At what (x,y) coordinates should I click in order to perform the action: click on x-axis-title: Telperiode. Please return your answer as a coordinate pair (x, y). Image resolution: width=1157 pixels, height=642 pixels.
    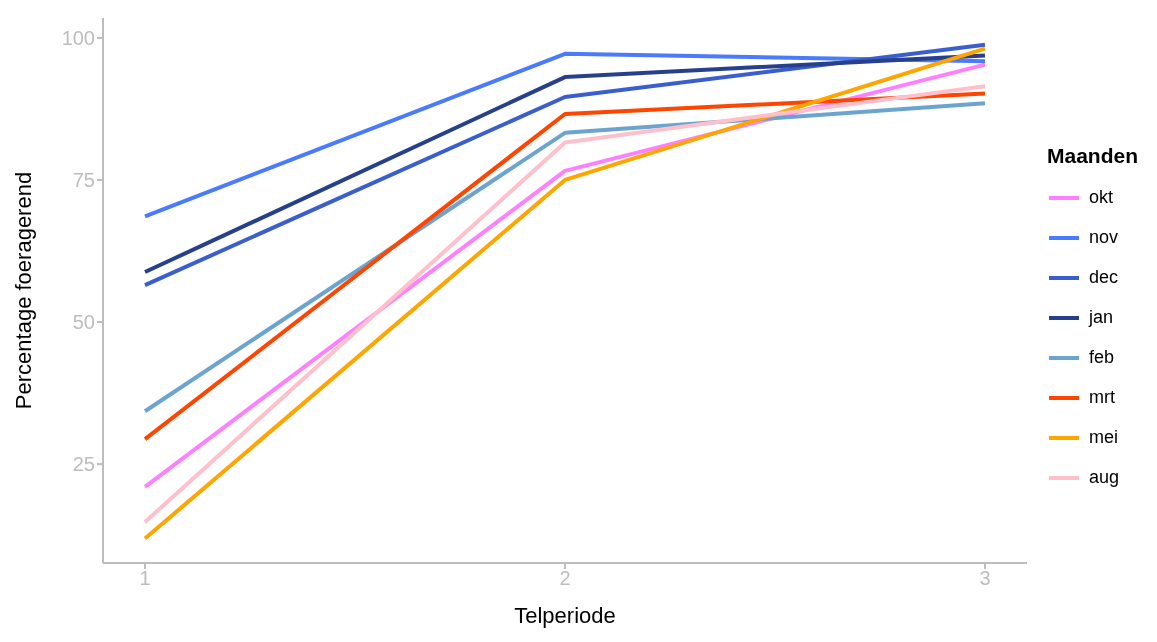
    Looking at the image, I should click on (565, 615).